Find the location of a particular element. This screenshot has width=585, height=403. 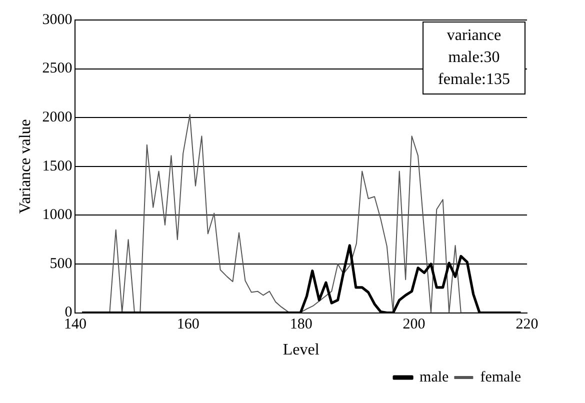

y-tick-label: 500 is located at coordinates (61, 264).